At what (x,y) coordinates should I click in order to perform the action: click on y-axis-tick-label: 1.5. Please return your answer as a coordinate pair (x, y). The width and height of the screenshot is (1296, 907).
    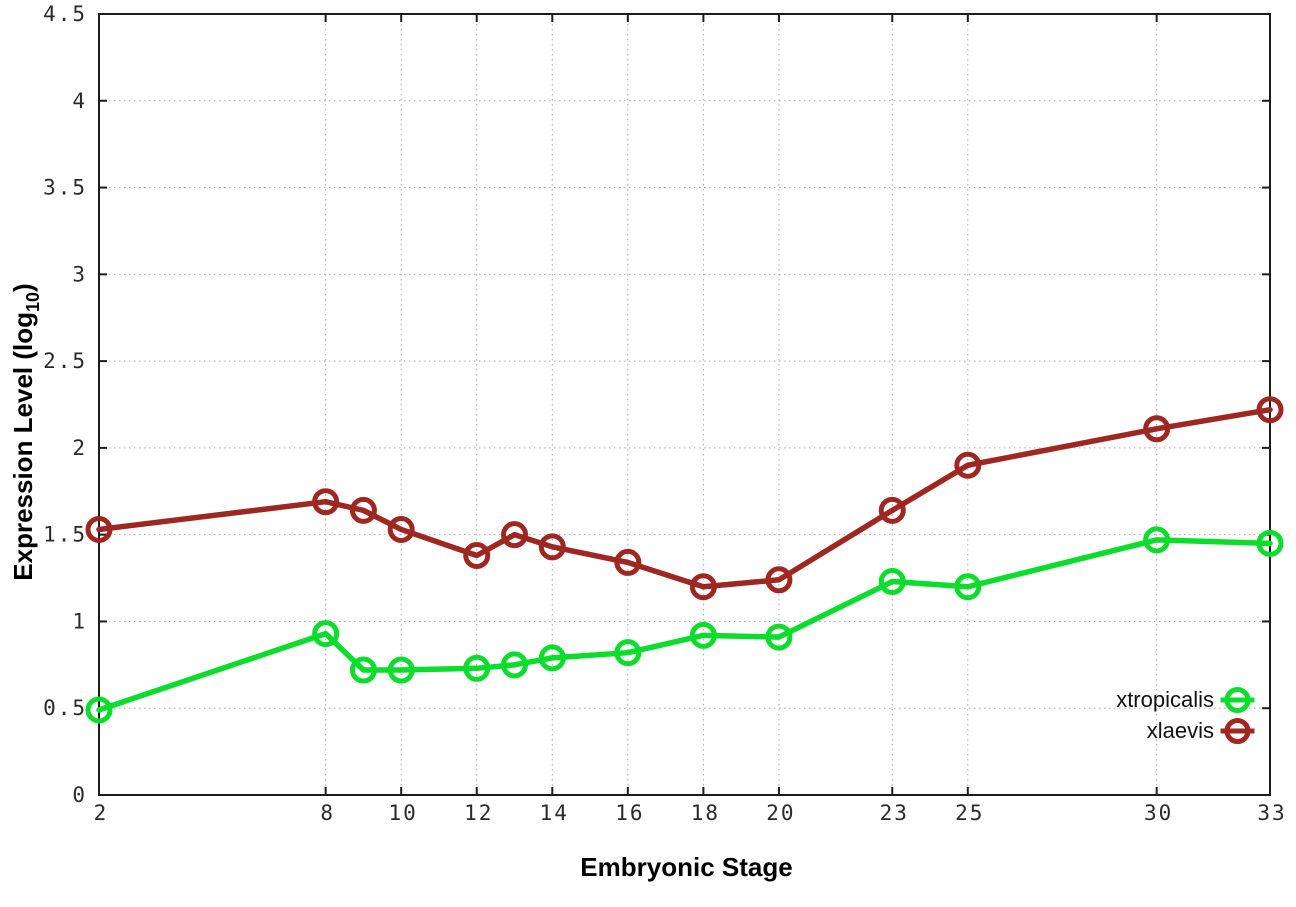
    Looking at the image, I should click on (65, 535).